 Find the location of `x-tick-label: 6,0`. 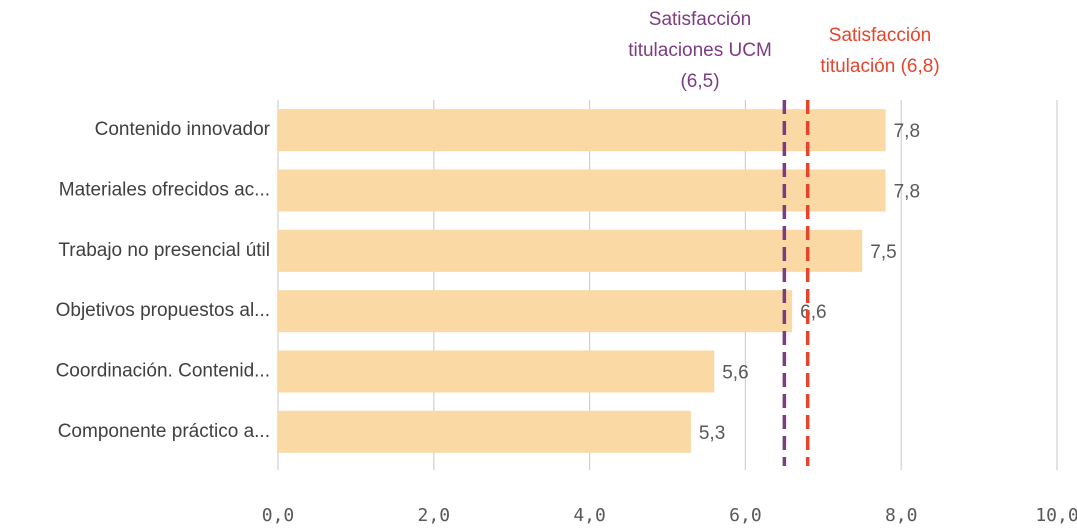

x-tick-label: 6,0 is located at coordinates (745, 515).